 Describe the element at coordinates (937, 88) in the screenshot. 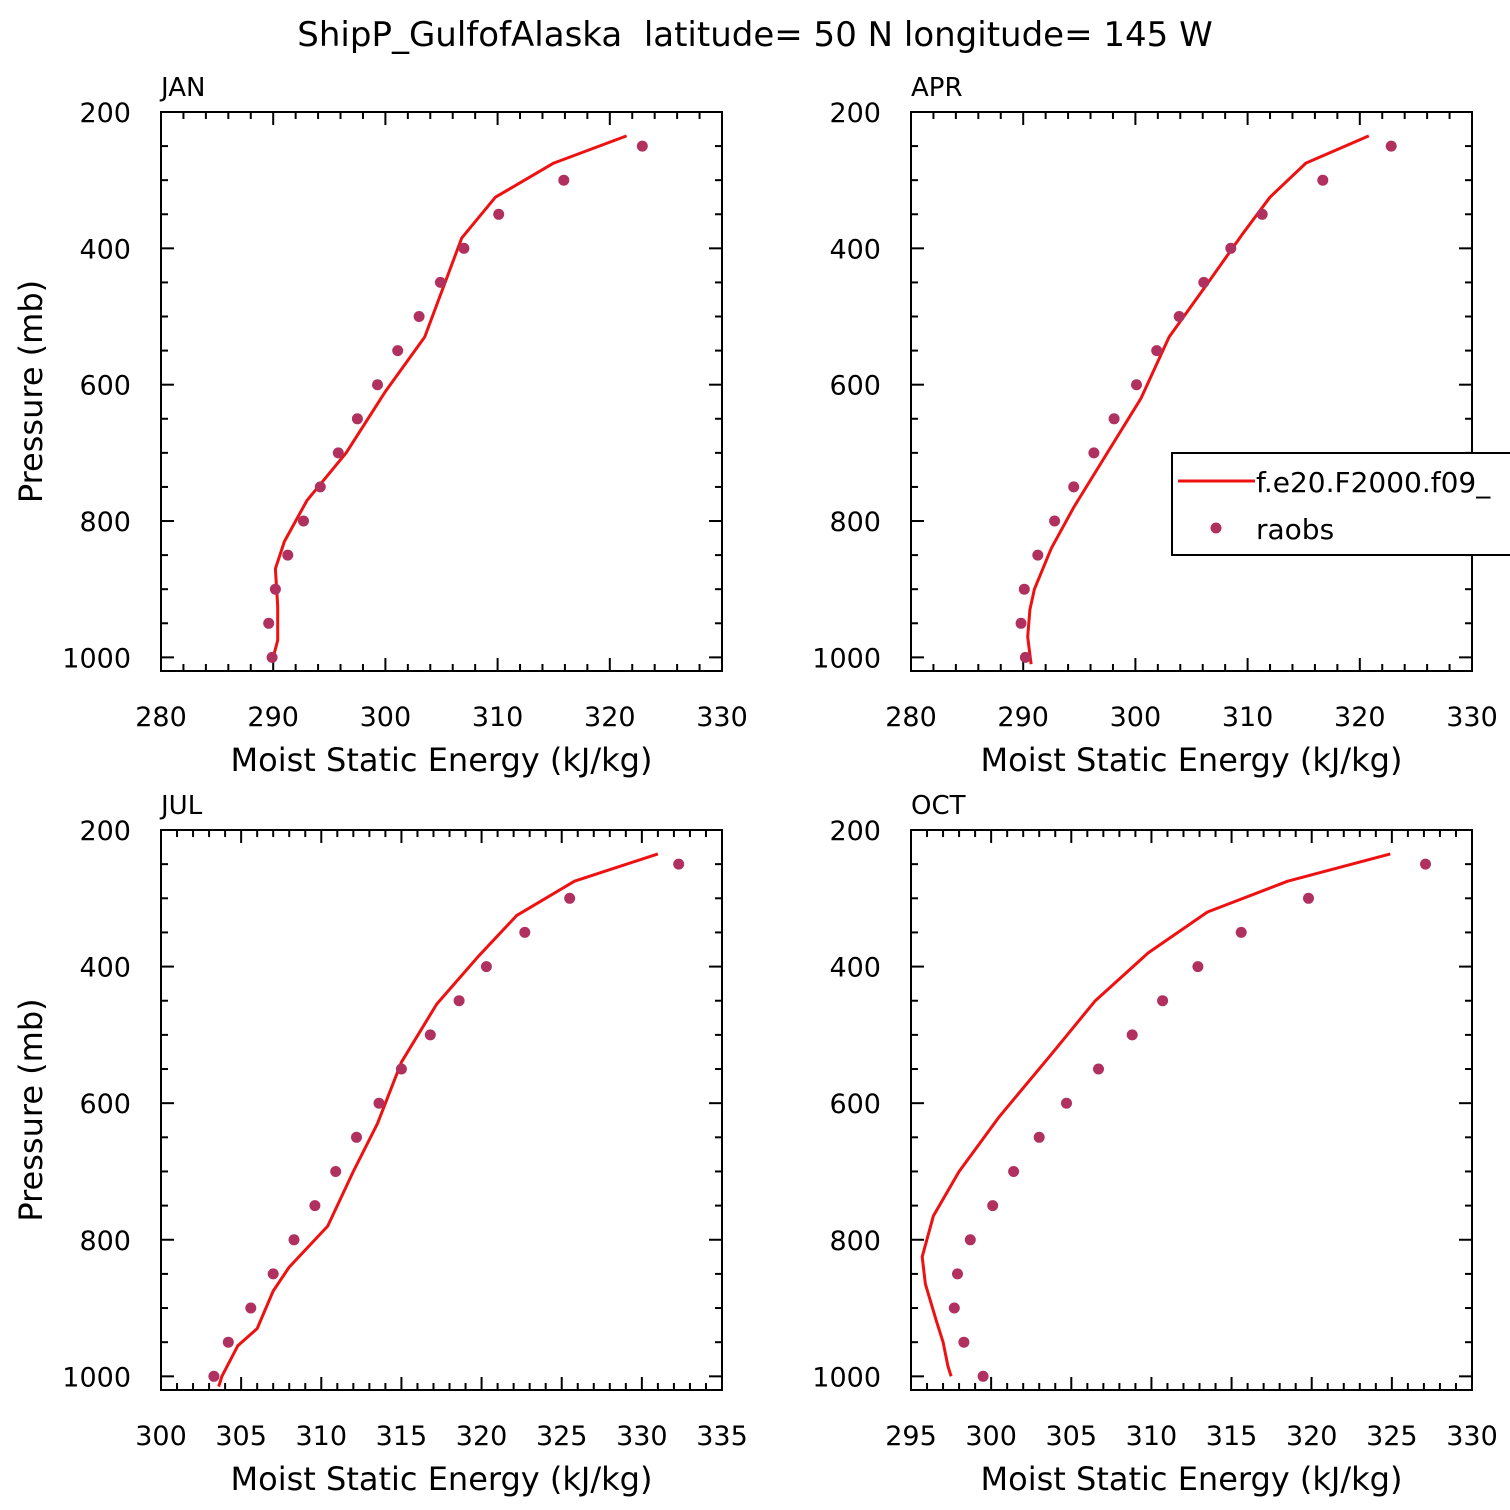

I see `panel-label: APR` at that location.